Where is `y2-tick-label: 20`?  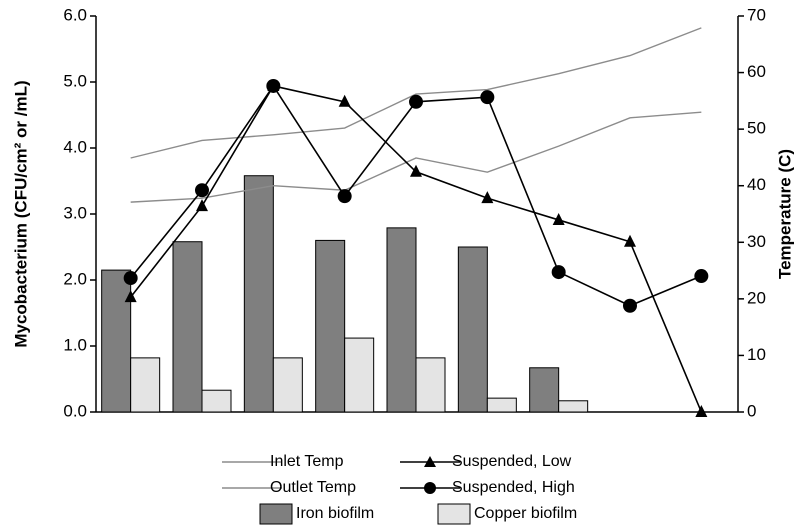
y2-tick-label: 20 is located at coordinates (756, 297).